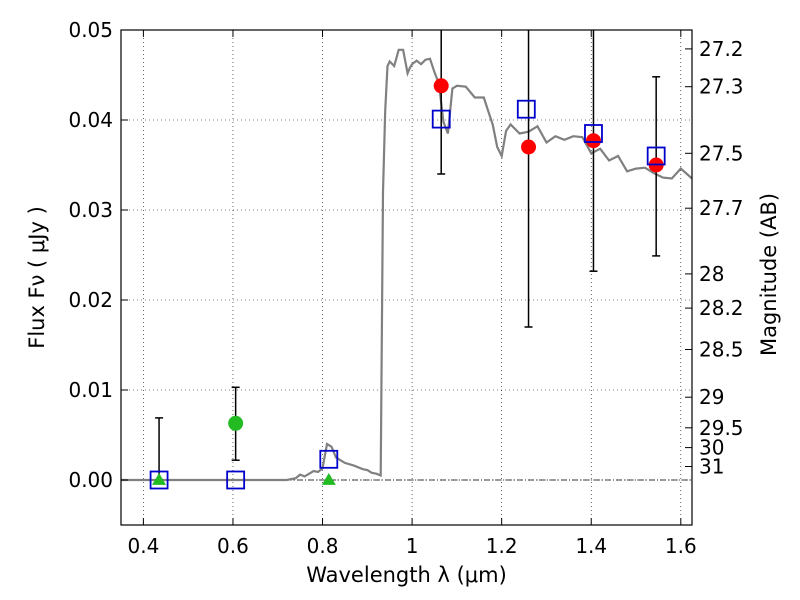 The image size is (800, 600). Describe the element at coordinates (37, 277) in the screenshot. I see `y-axis-title: Flux Fν ( μJy )` at that location.